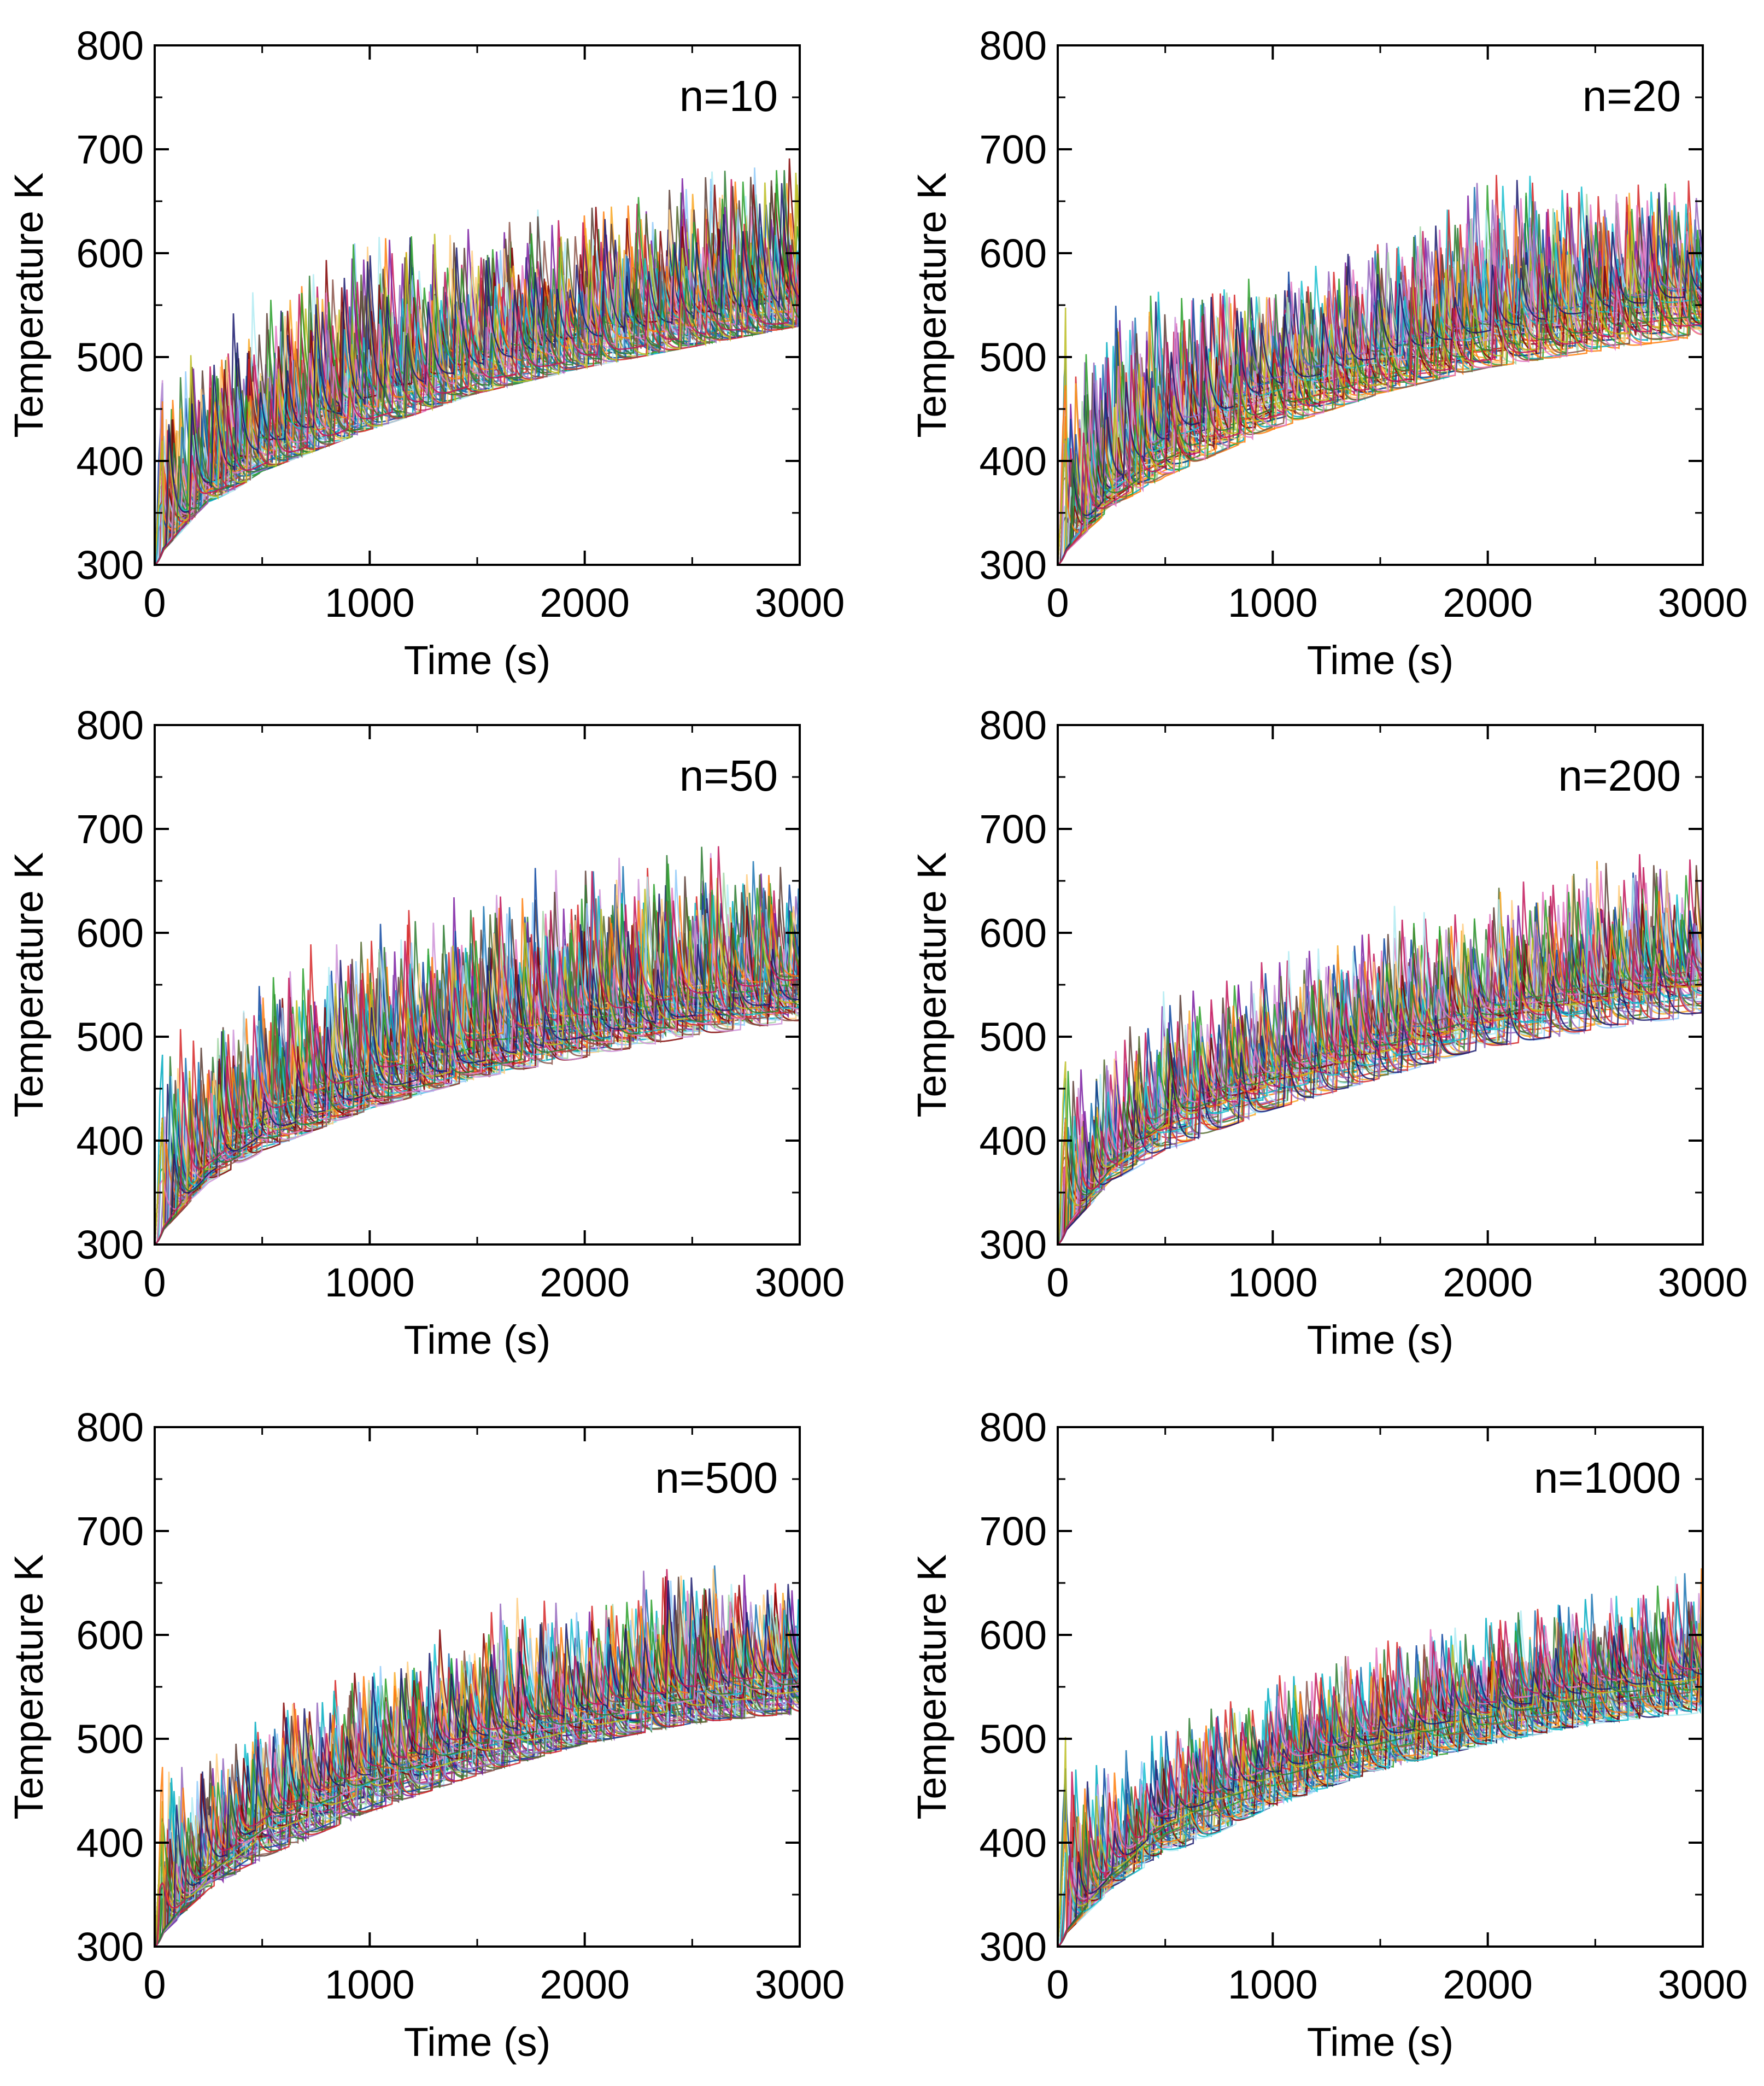 The height and width of the screenshot is (2086, 1764). Describe the element at coordinates (728, 776) in the screenshot. I see `panel-title: n=50` at that location.